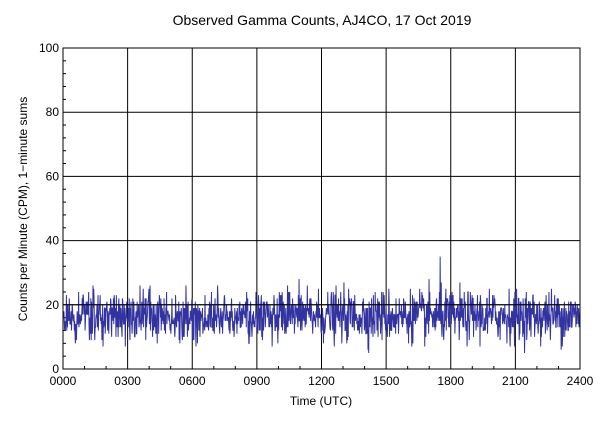  I want to click on x-tick-label: 1800, so click(450, 381).